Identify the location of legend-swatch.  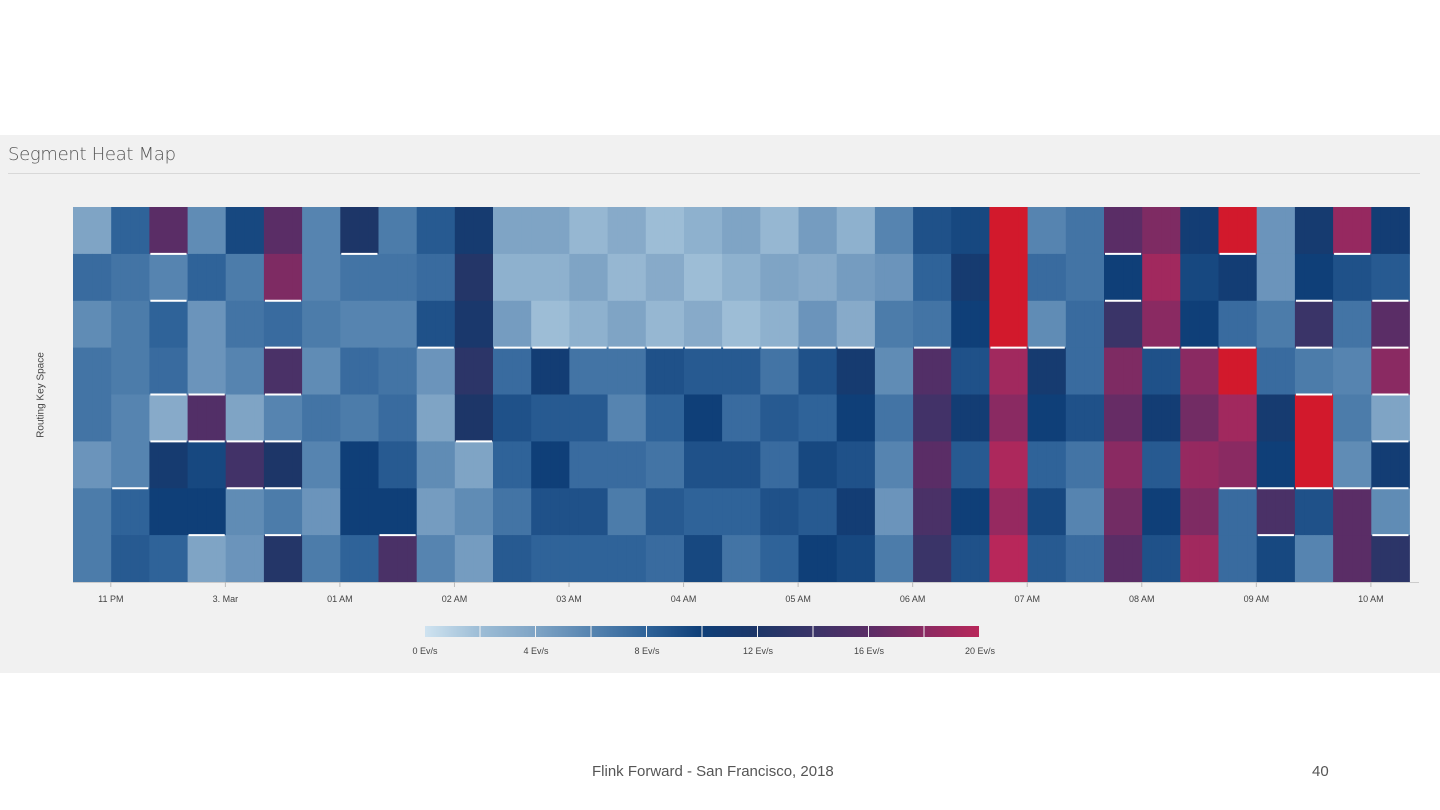
(896, 631).